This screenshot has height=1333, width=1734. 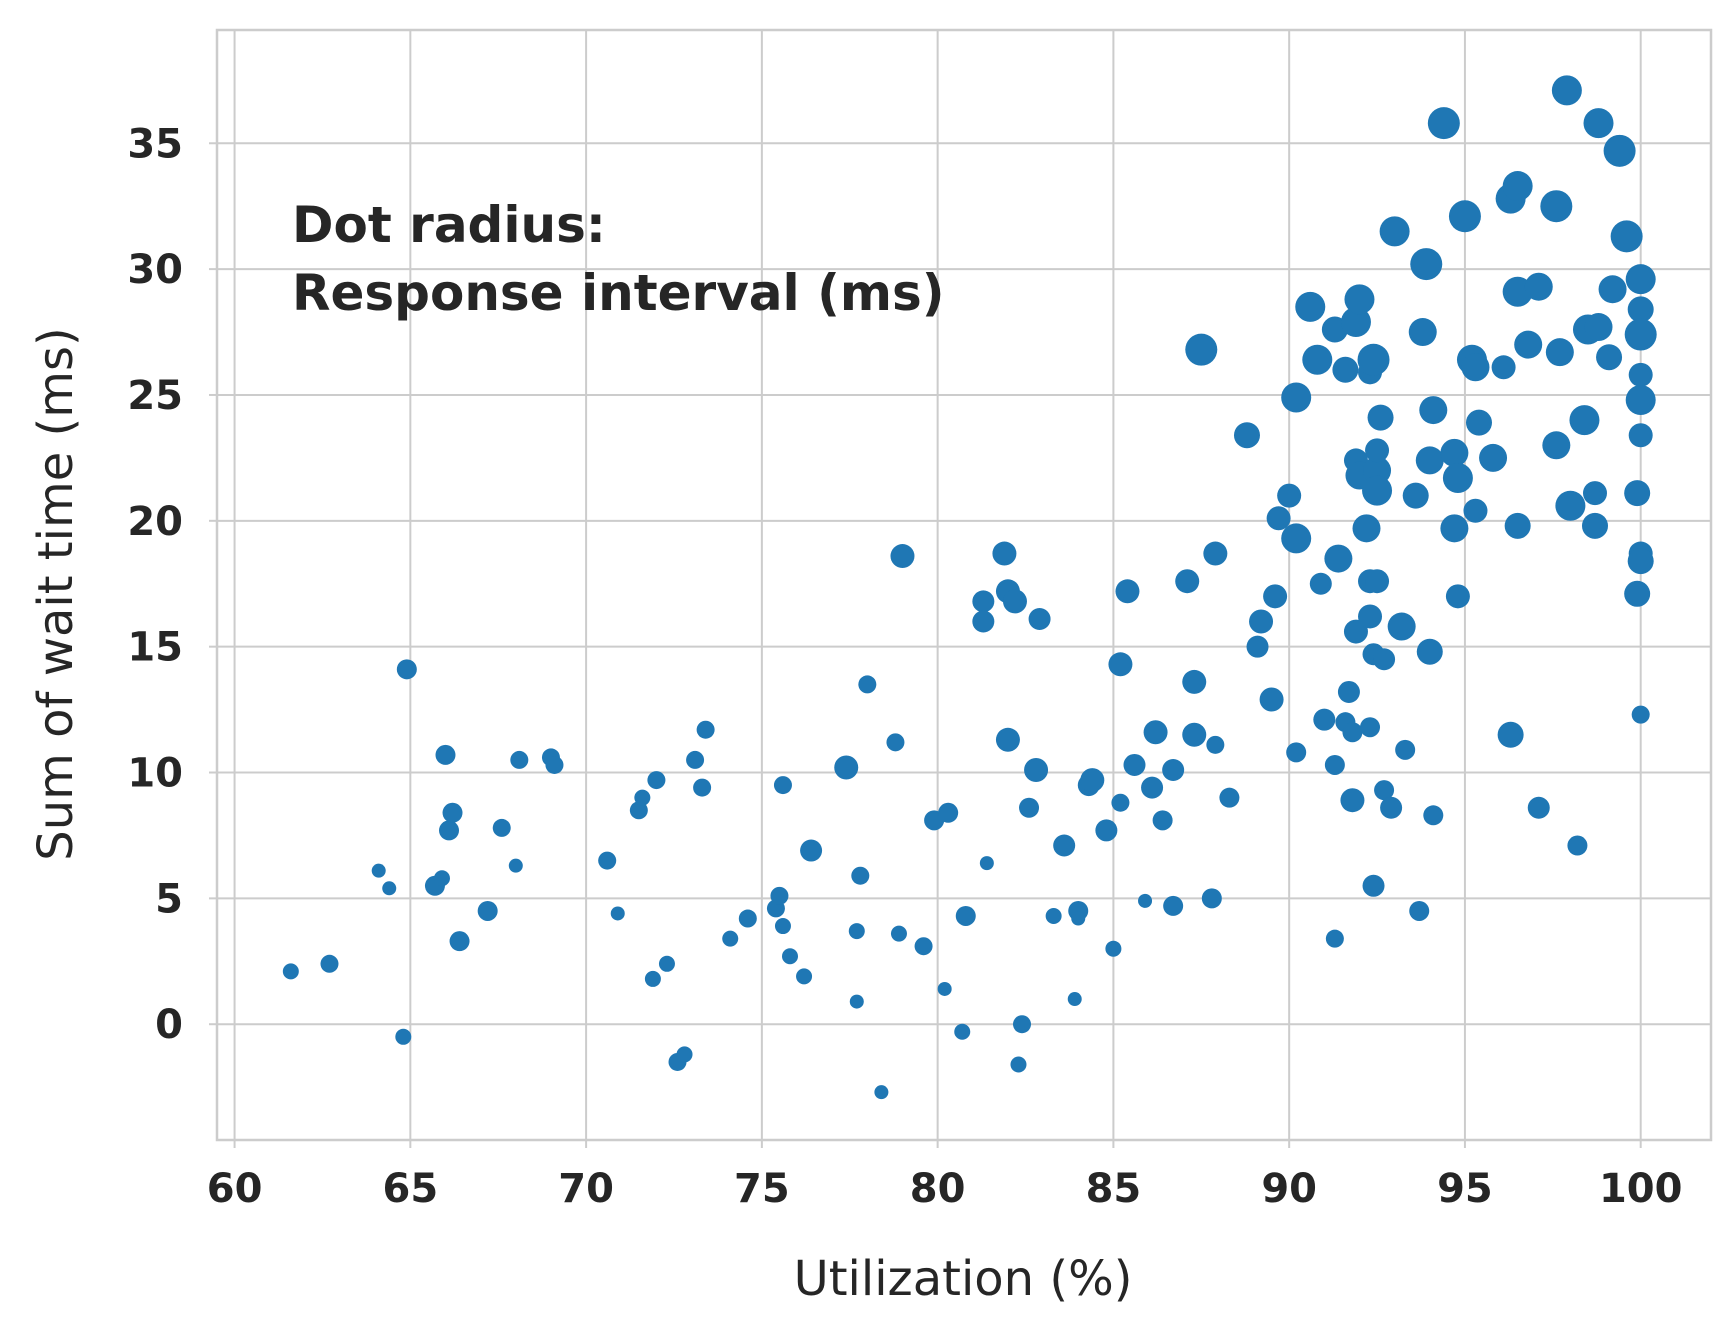 I want to click on y-tick-label: 35, so click(x=155, y=144).